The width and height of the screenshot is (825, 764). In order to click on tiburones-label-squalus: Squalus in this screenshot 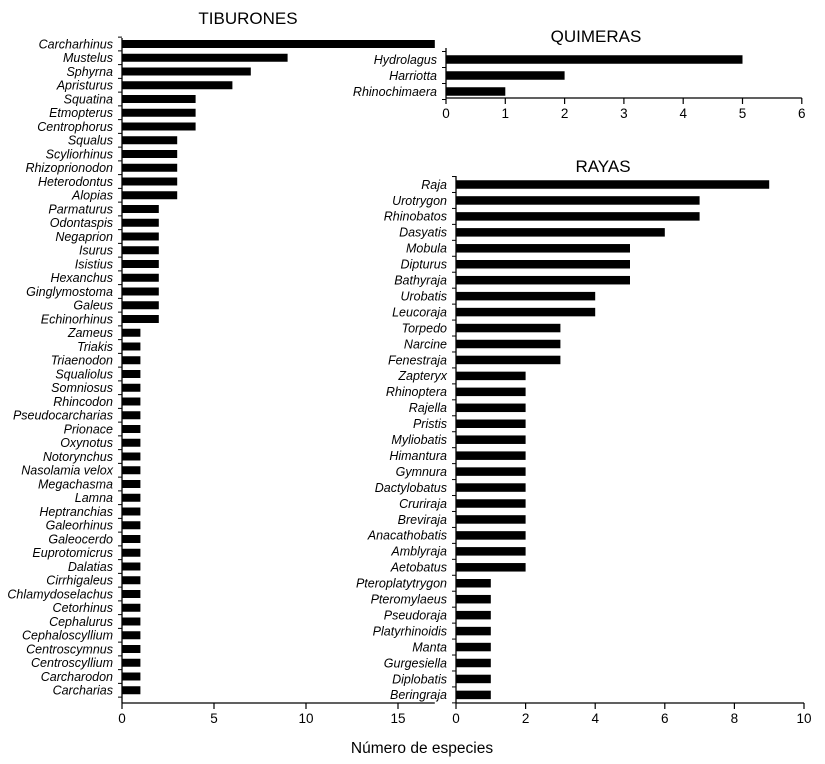, I will do `click(90, 141)`.